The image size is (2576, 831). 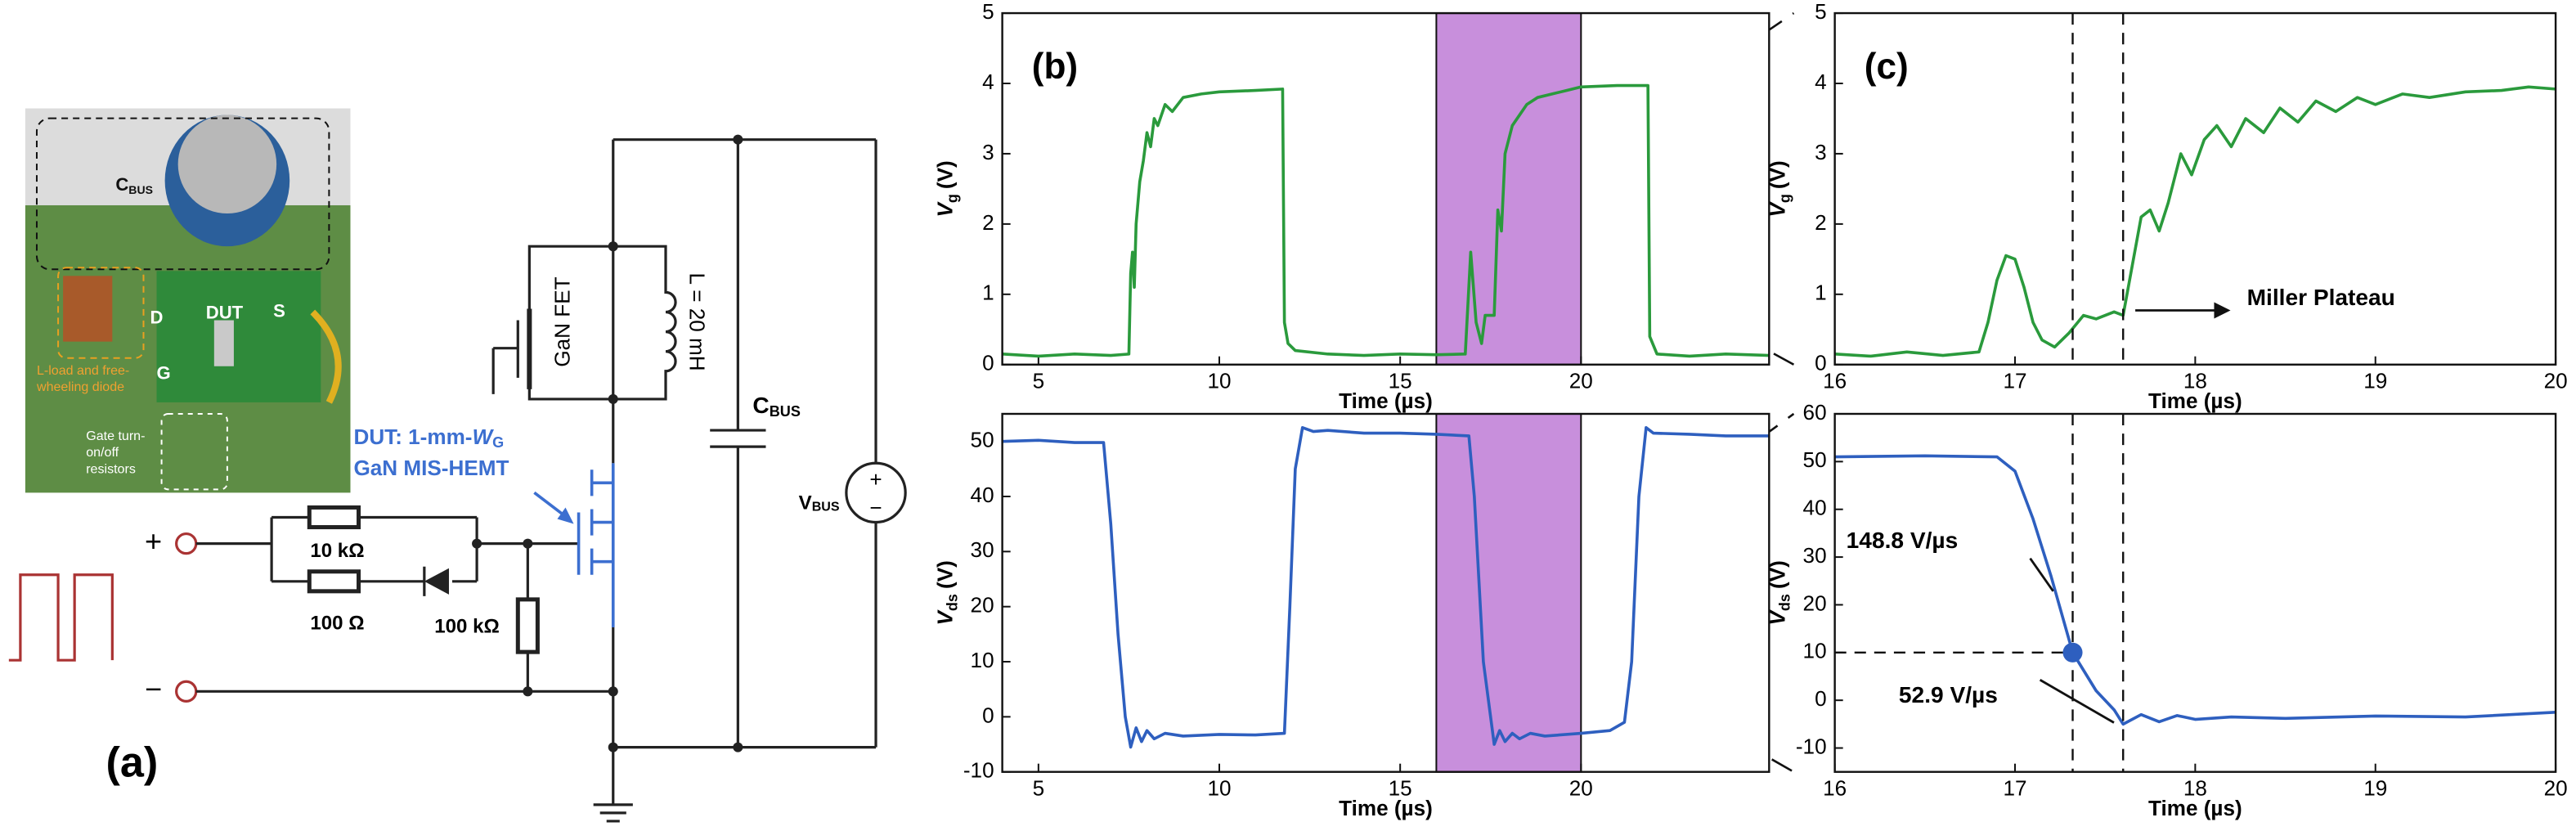 What do you see at coordinates (1219, 381) in the screenshot?
I see `x-tick-label: 10` at bounding box center [1219, 381].